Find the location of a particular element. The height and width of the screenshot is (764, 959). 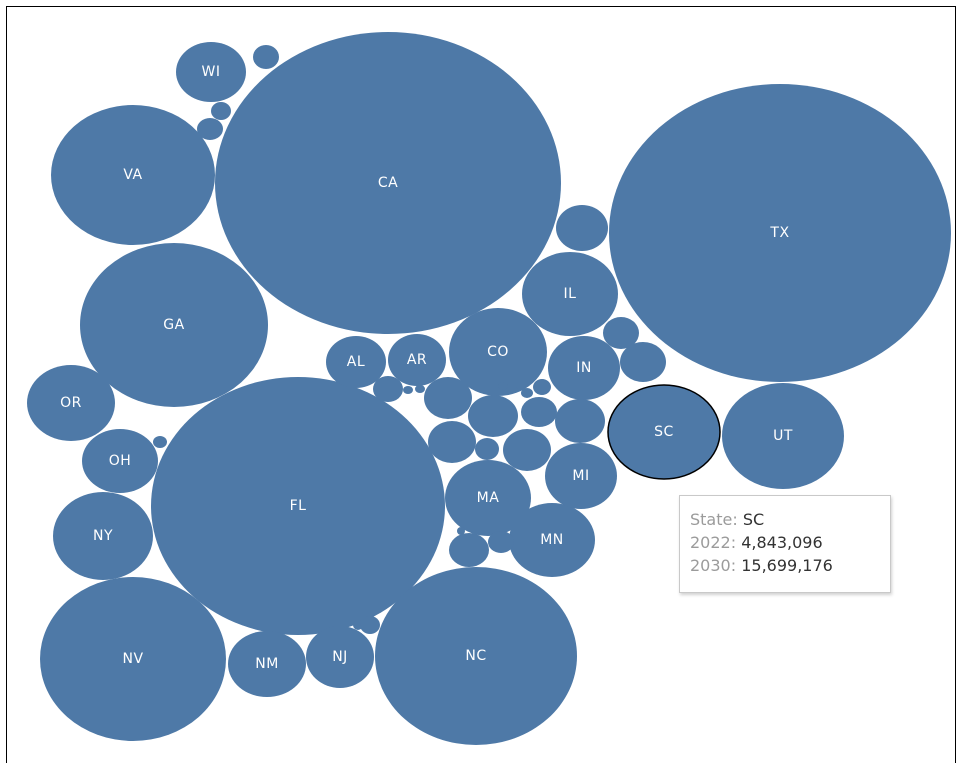

bubble-ga is located at coordinates (174, 325).